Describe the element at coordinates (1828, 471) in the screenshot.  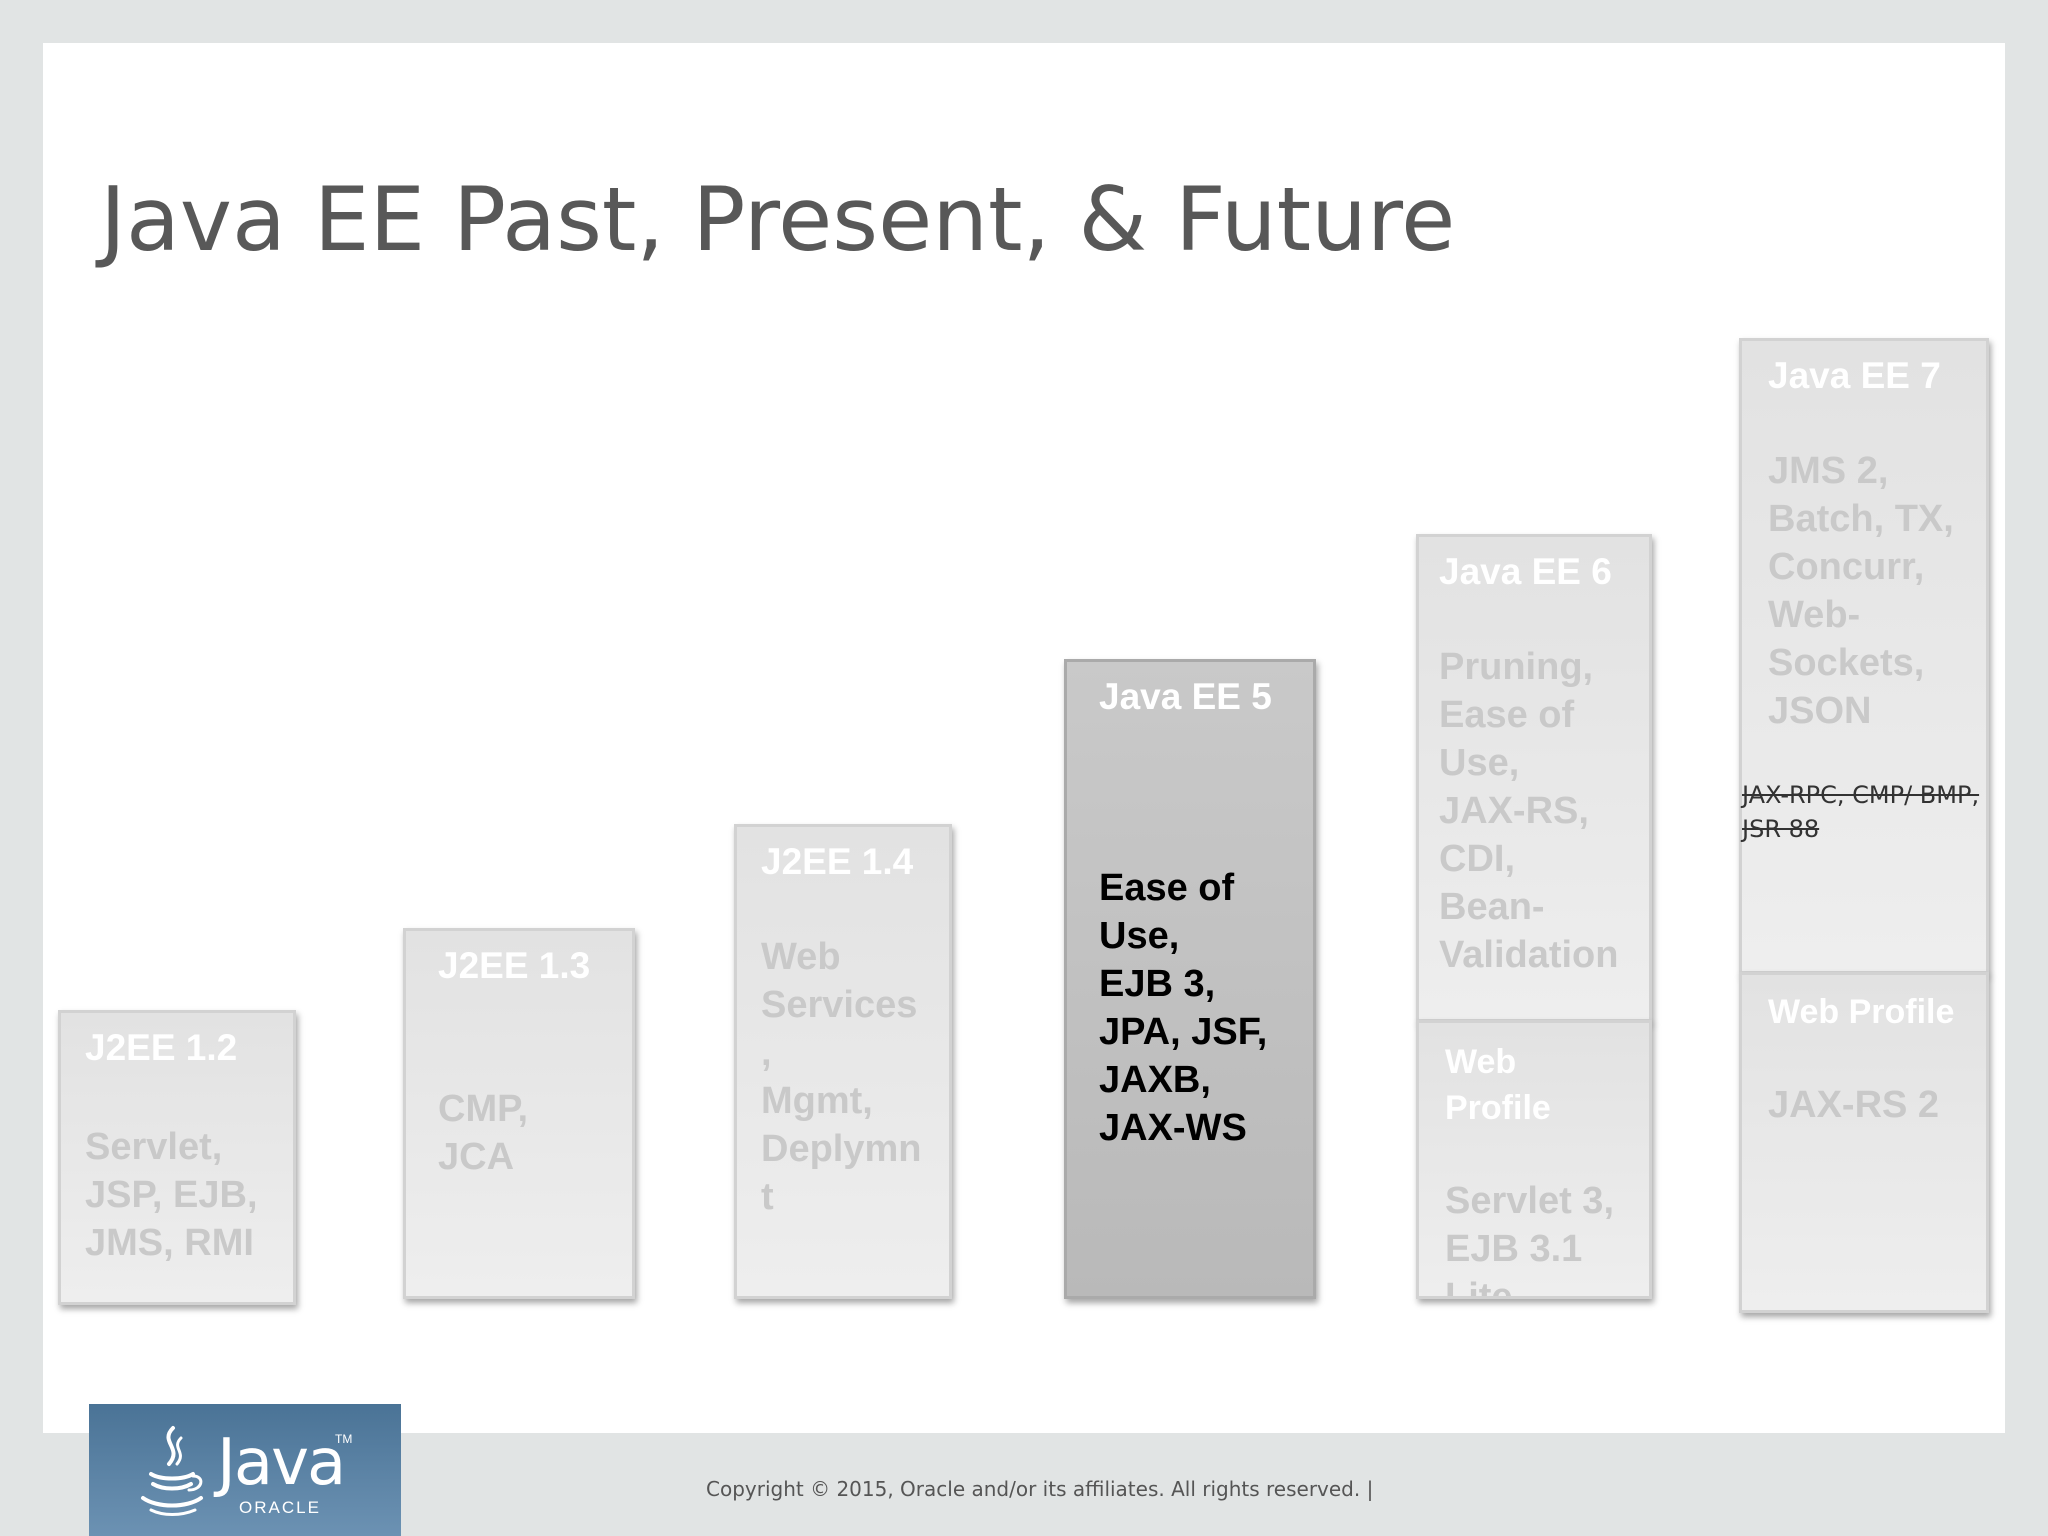
I see `feature-line: JMS 2,` at that location.